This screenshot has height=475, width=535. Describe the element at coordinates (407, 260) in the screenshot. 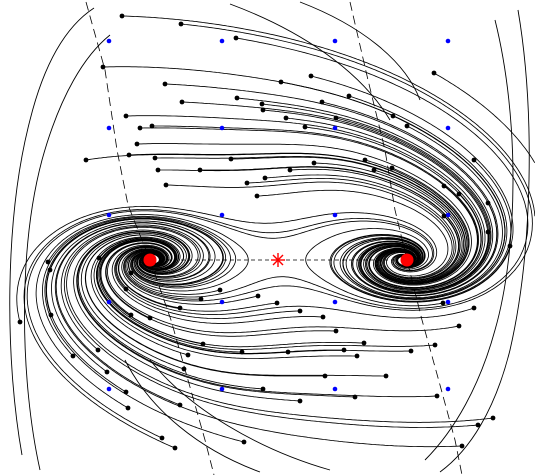

I see `right-stable-focus` at that location.